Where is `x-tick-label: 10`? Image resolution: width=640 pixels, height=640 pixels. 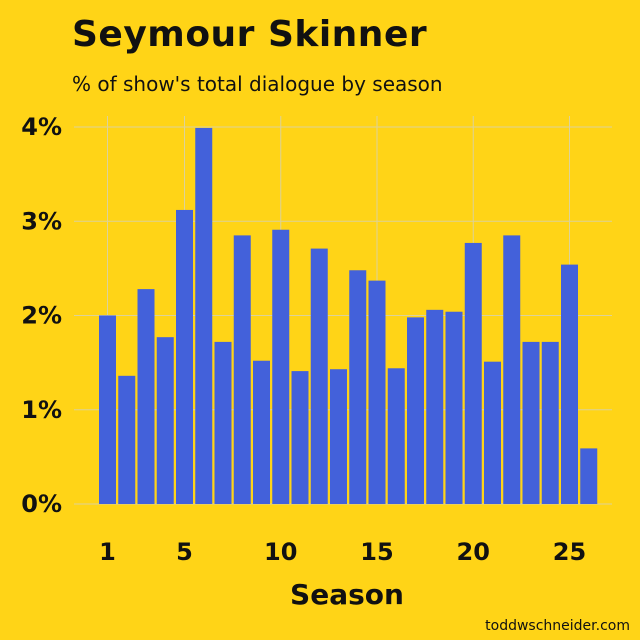
x-tick-label: 10 is located at coordinates (280, 552).